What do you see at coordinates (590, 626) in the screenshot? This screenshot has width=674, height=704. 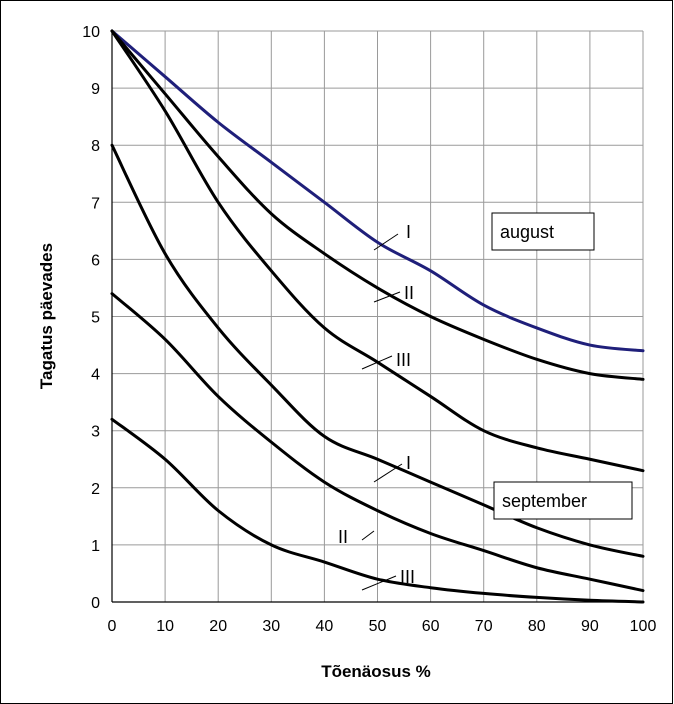 I see `x-tick-label: 90` at bounding box center [590, 626].